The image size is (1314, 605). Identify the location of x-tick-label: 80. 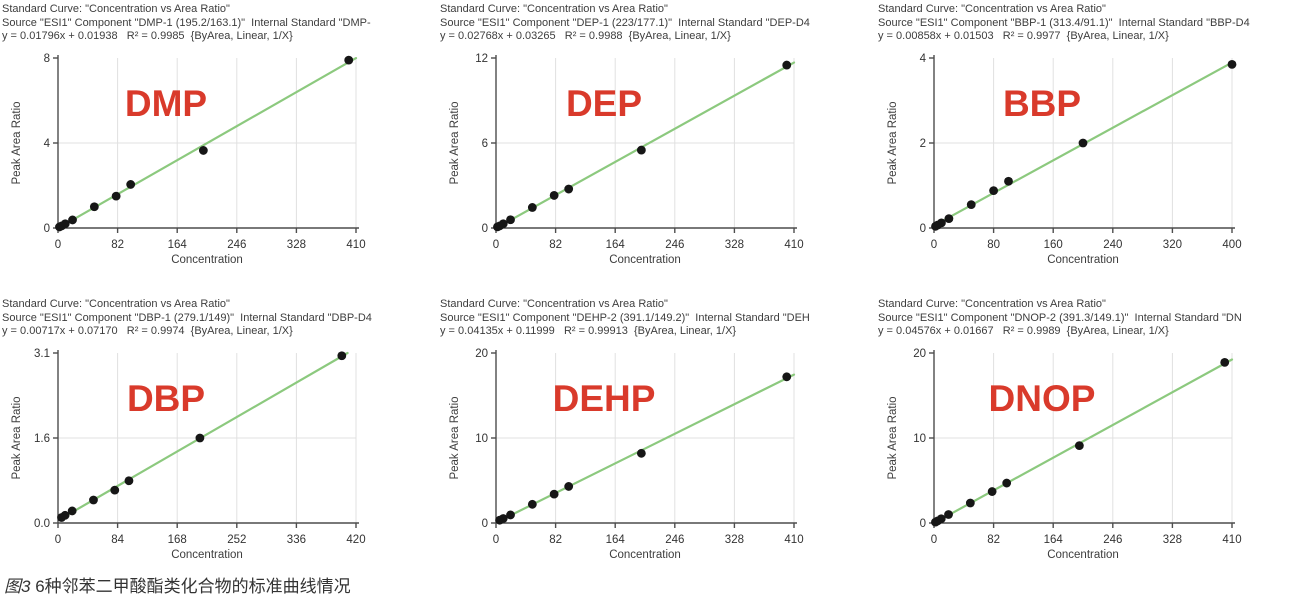
(993, 245).